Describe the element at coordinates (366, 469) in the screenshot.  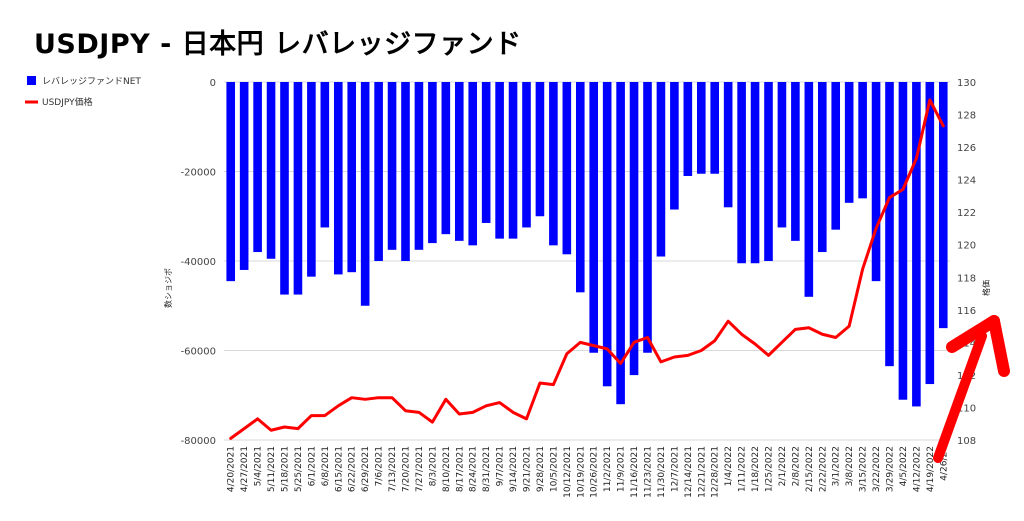
I see `x-tick-label: 6/29/2021` at that location.